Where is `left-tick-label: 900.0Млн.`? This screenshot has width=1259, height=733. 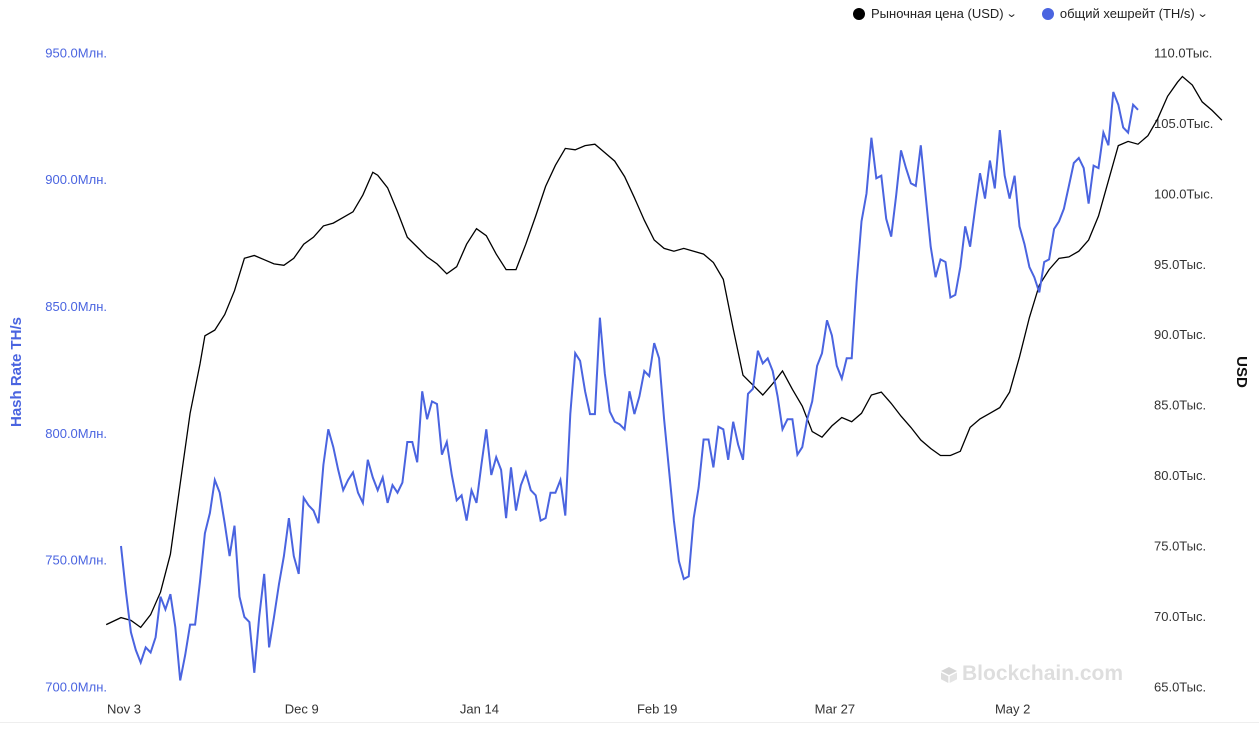 left-tick-label: 900.0Млн. is located at coordinates (76, 179).